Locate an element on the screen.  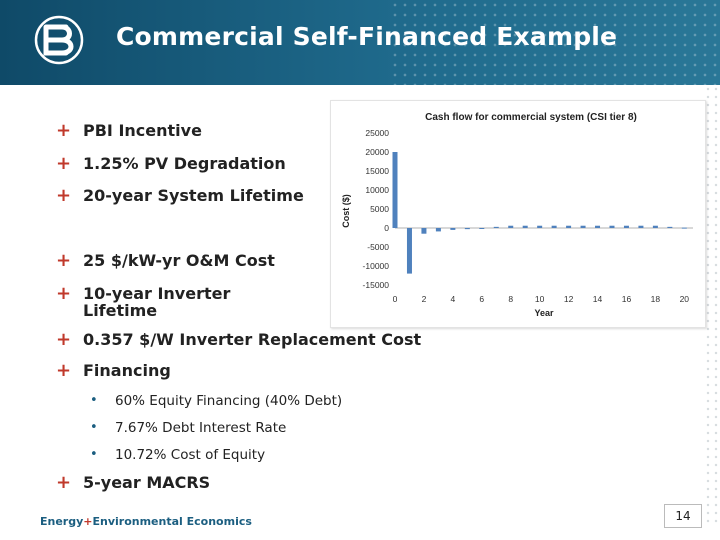
sub-bullet-label: 10.72% Cost of Equity is located at coordinates (190, 455).